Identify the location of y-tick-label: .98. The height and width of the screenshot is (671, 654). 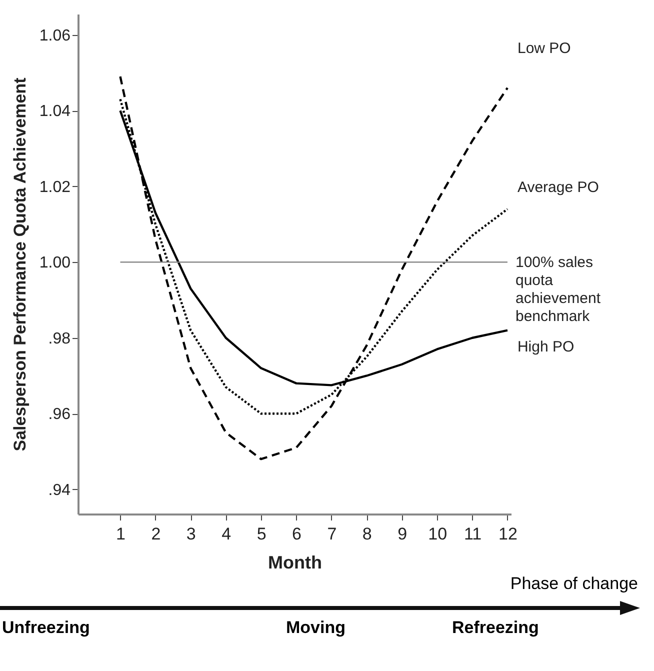
(59, 339).